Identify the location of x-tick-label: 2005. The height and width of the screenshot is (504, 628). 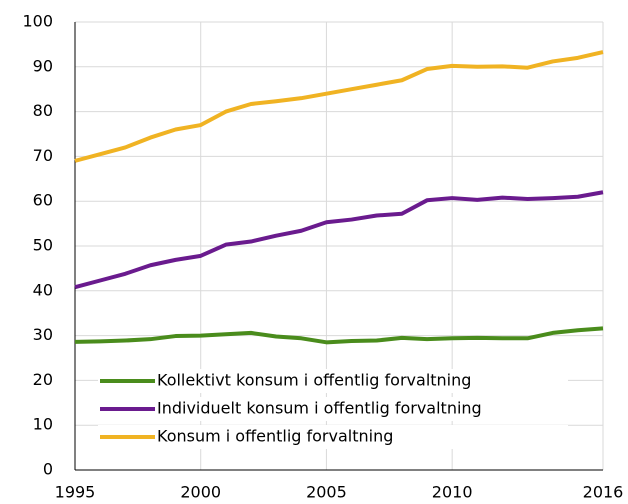
(326, 492).